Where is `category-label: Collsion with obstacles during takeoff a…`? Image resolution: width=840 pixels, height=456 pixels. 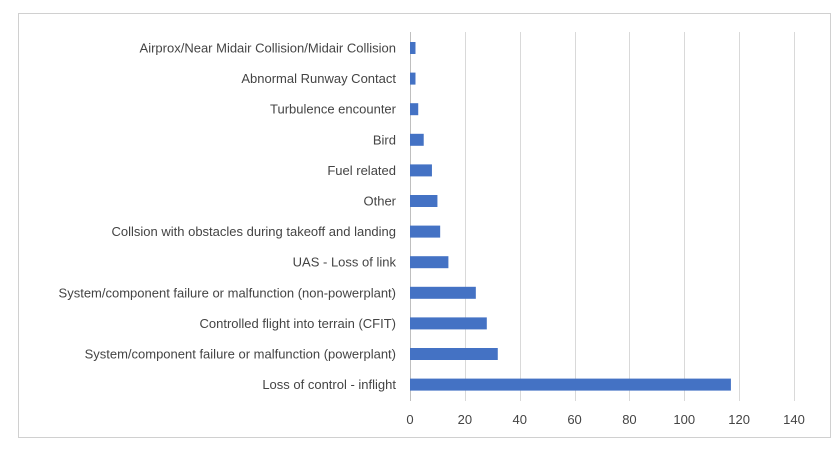 category-label: Collsion with obstacles during takeoff a… is located at coordinates (254, 231).